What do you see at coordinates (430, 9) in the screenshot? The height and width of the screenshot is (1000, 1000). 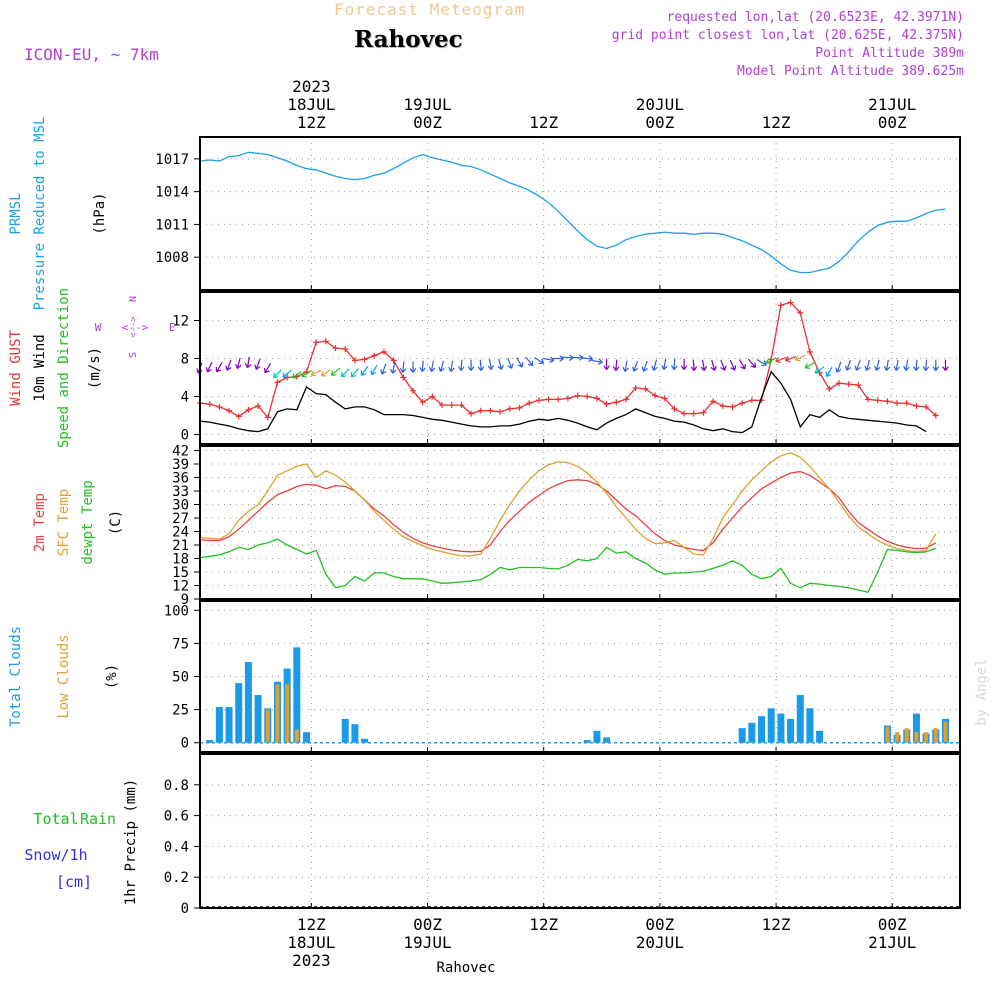 I see `header-caption: Forecast Meteogram` at bounding box center [430, 9].